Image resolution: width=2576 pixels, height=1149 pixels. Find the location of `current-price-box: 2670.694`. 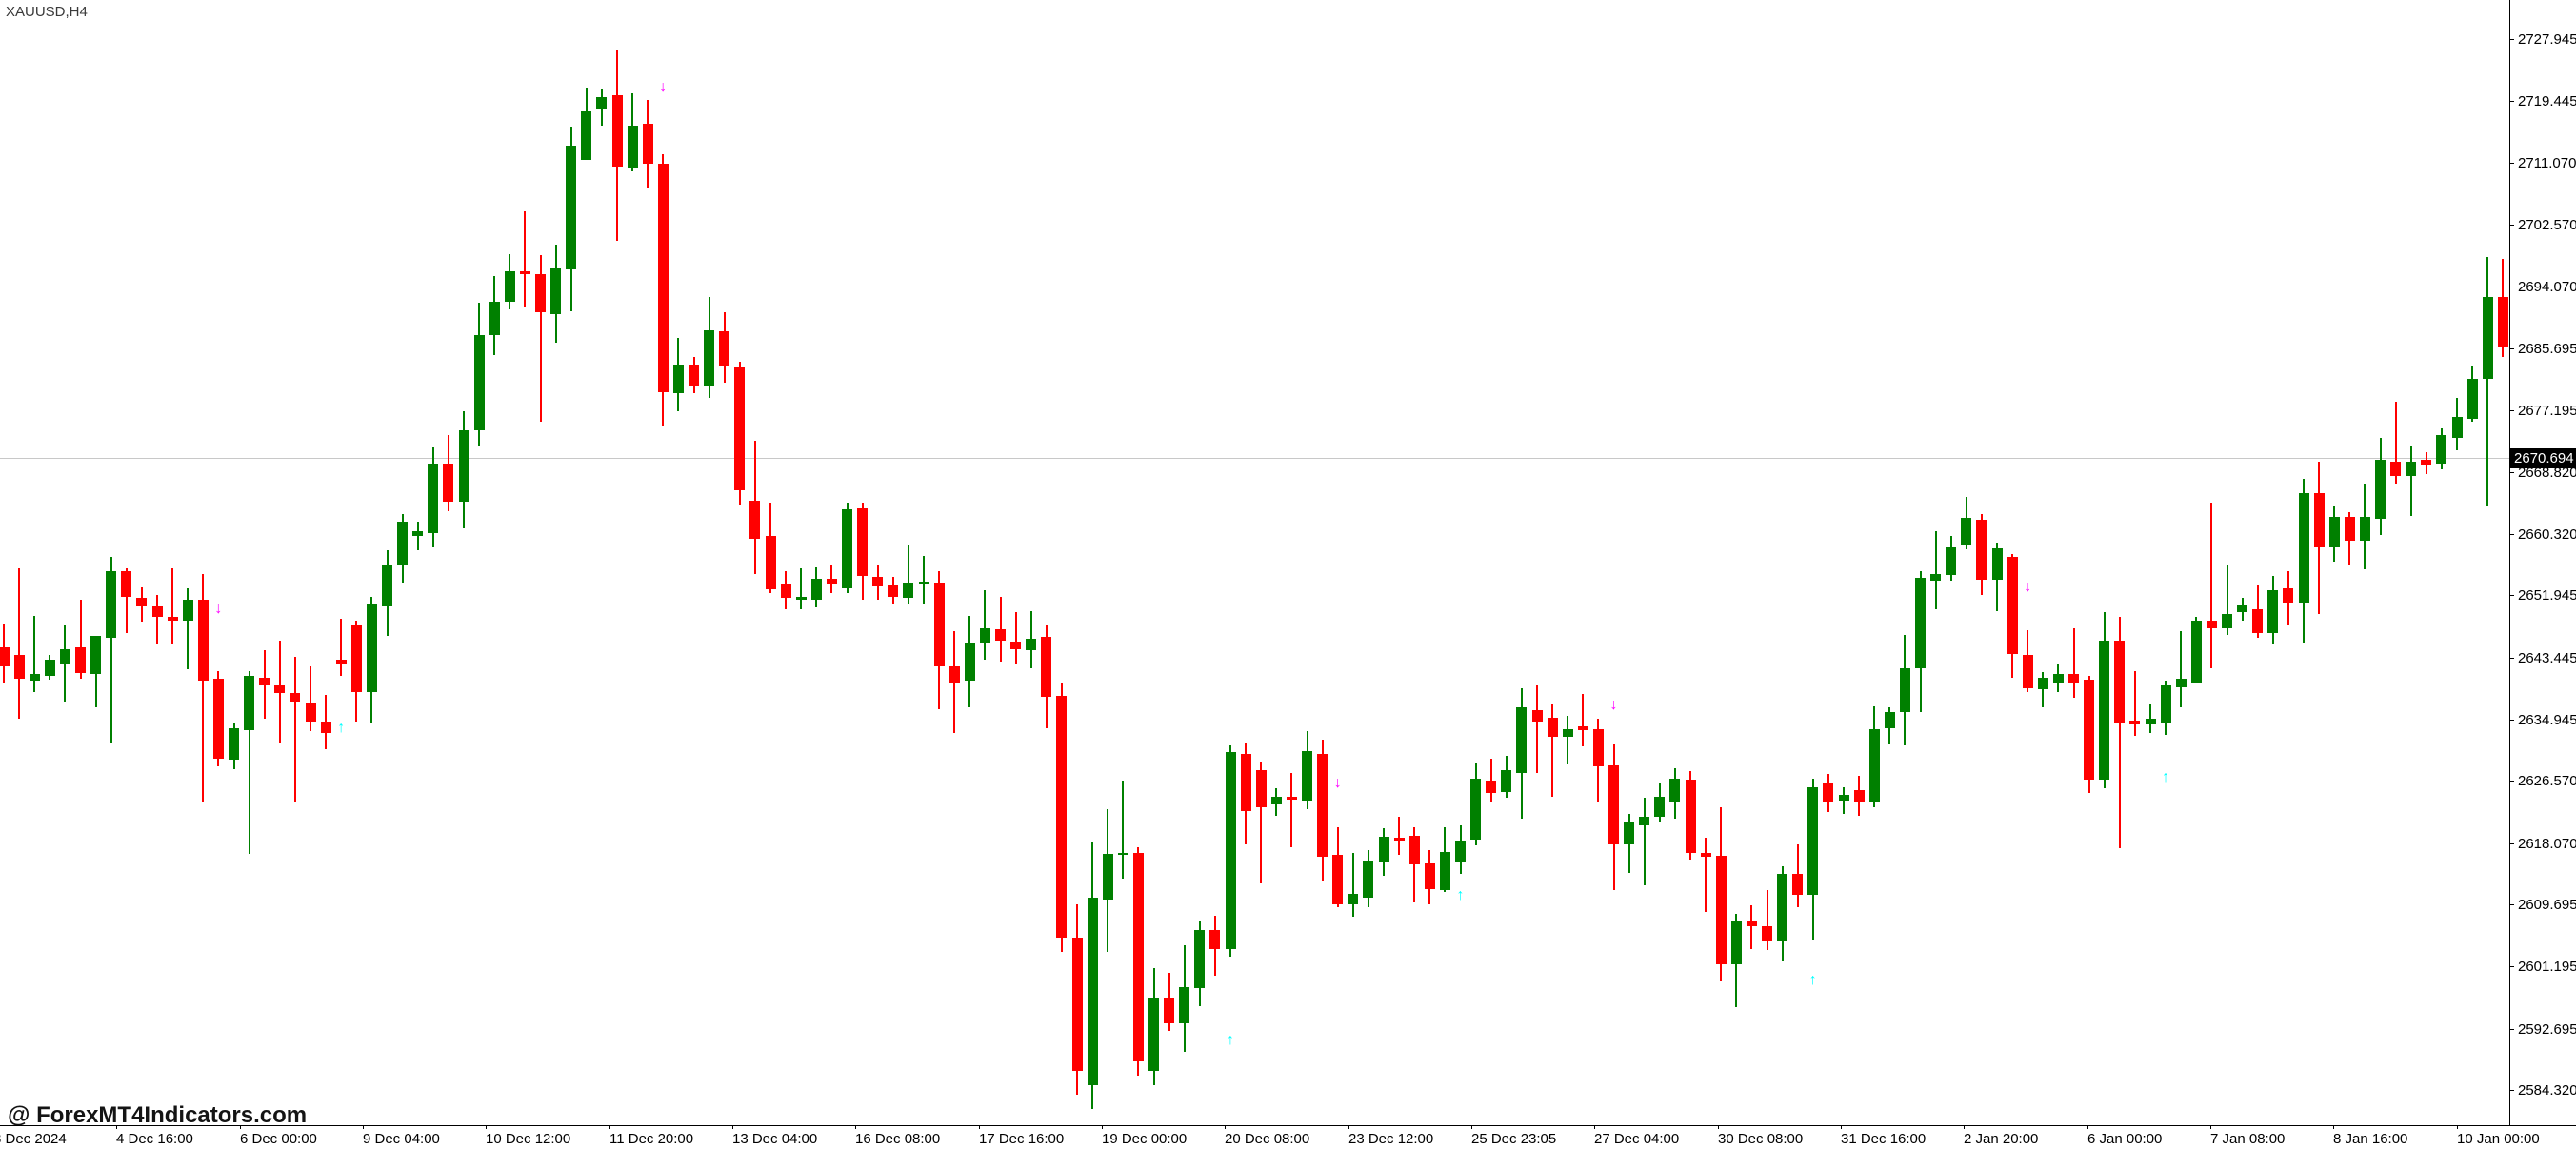

current-price-box: 2670.694 is located at coordinates (2543, 458).